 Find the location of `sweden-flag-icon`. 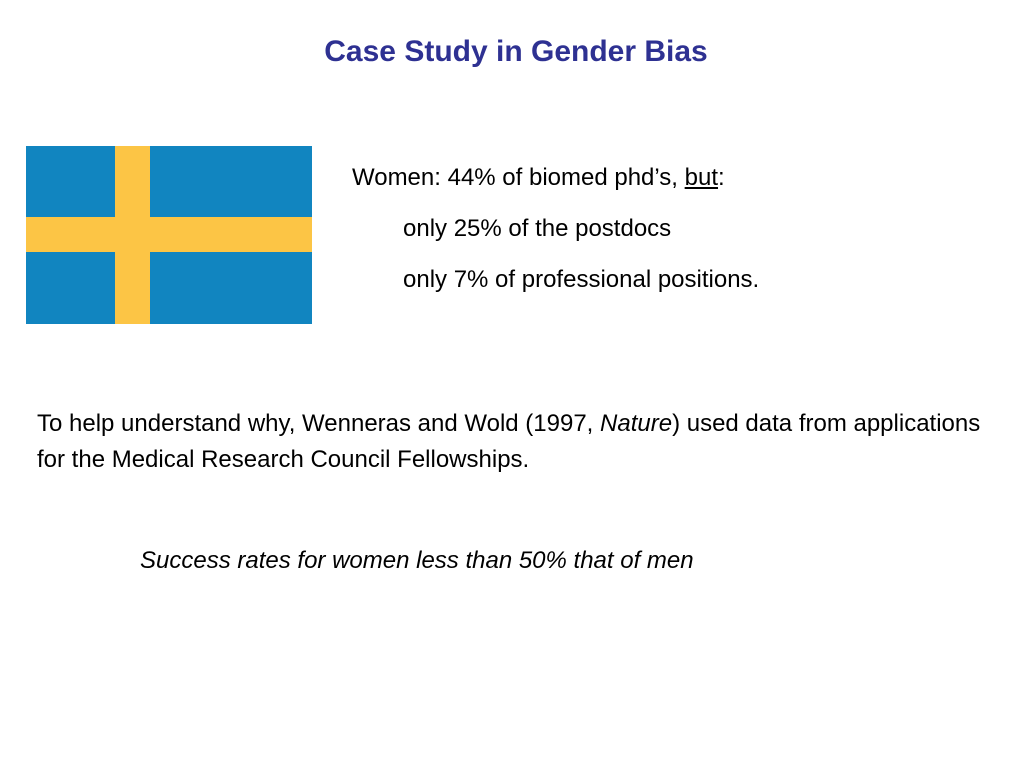

sweden-flag-icon is located at coordinates (169, 235).